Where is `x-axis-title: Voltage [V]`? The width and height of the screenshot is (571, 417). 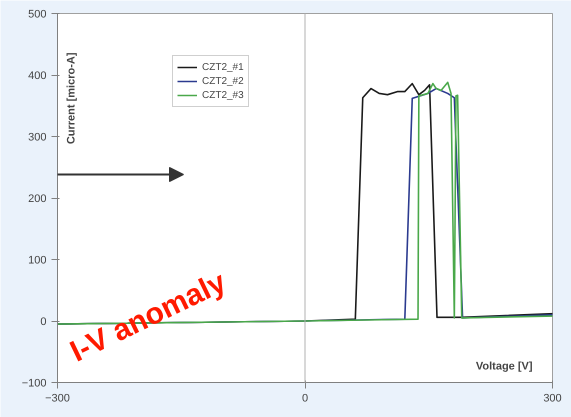 x-axis-title: Voltage [V] is located at coordinates (504, 366).